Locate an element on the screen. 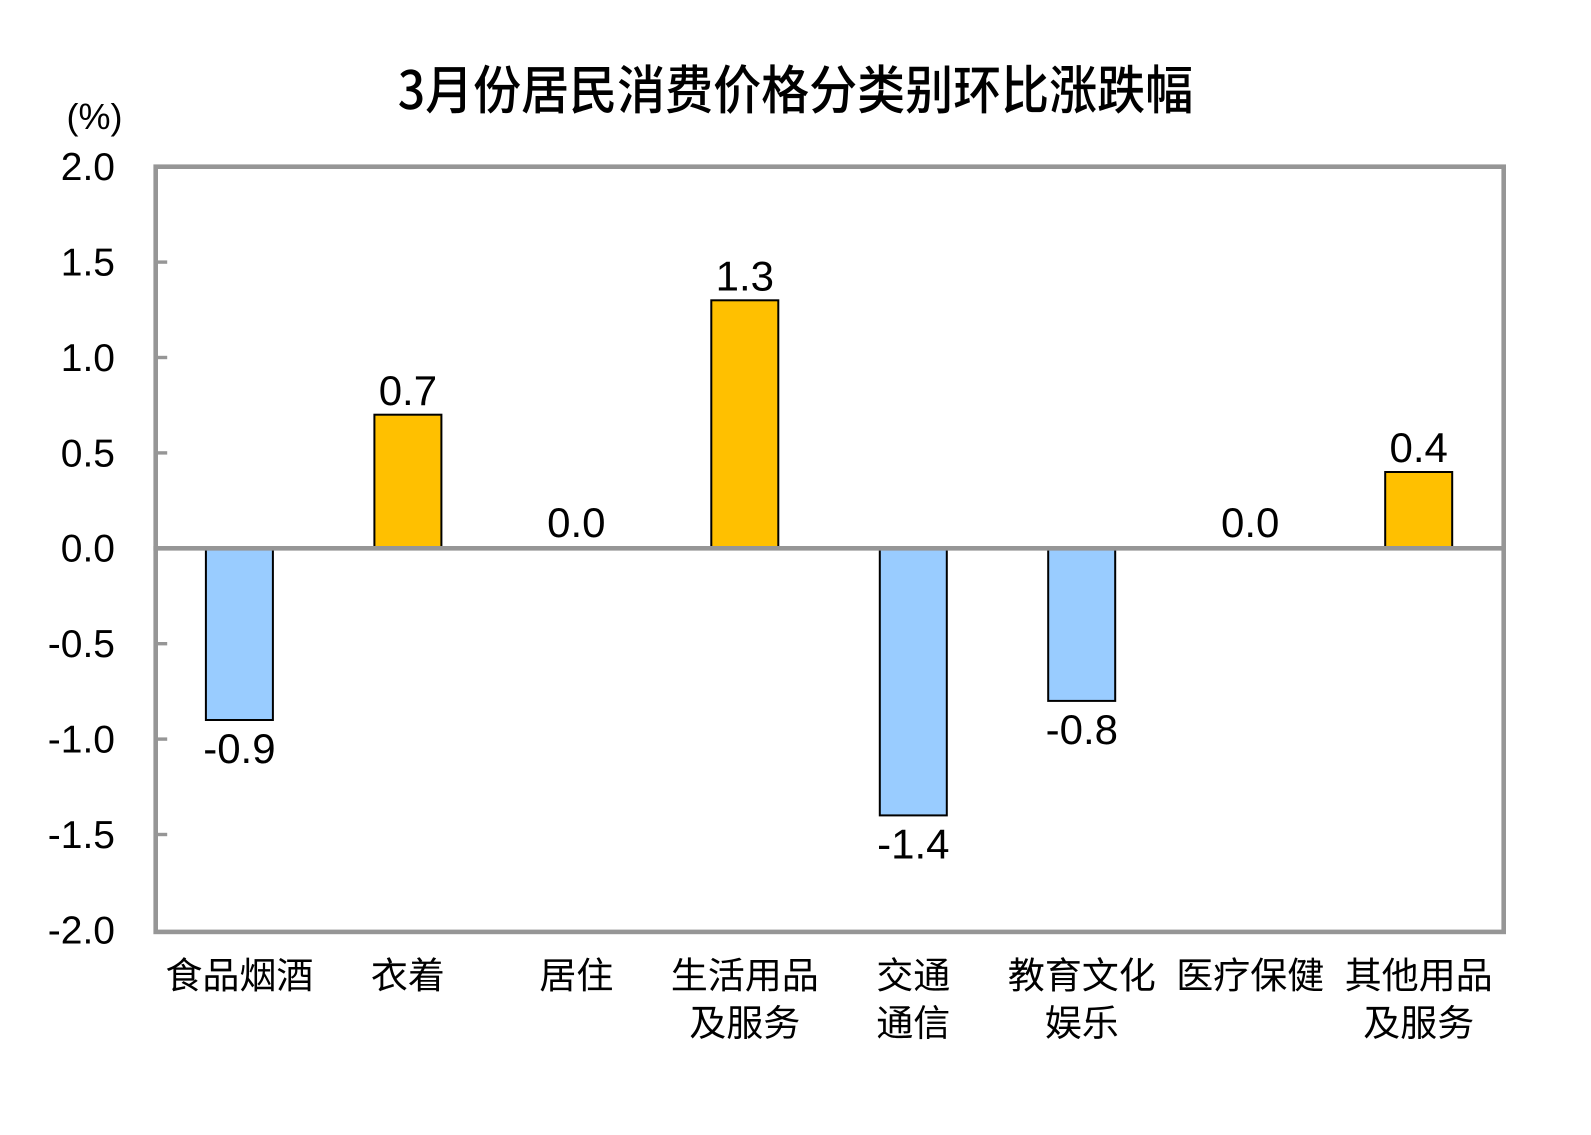  svg-text: 2.0 is located at coordinates (88, 167).